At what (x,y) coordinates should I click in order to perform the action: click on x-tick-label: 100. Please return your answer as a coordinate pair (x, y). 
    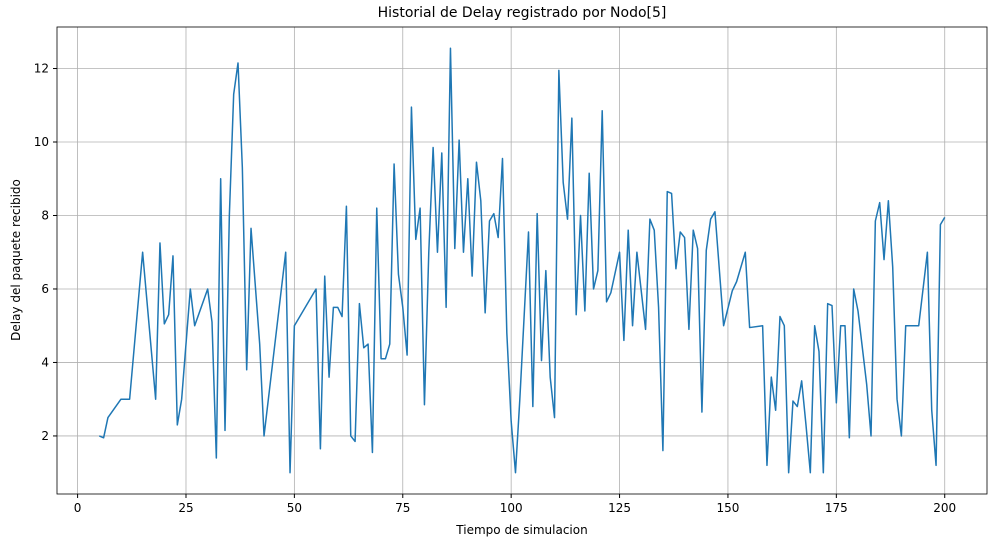
    Looking at the image, I should click on (511, 508).